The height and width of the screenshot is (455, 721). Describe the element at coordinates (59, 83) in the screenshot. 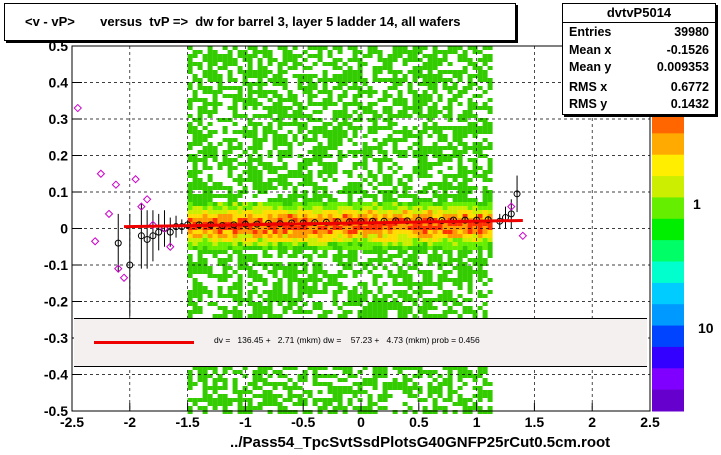

I see `y-tick-label: 0.4` at that location.